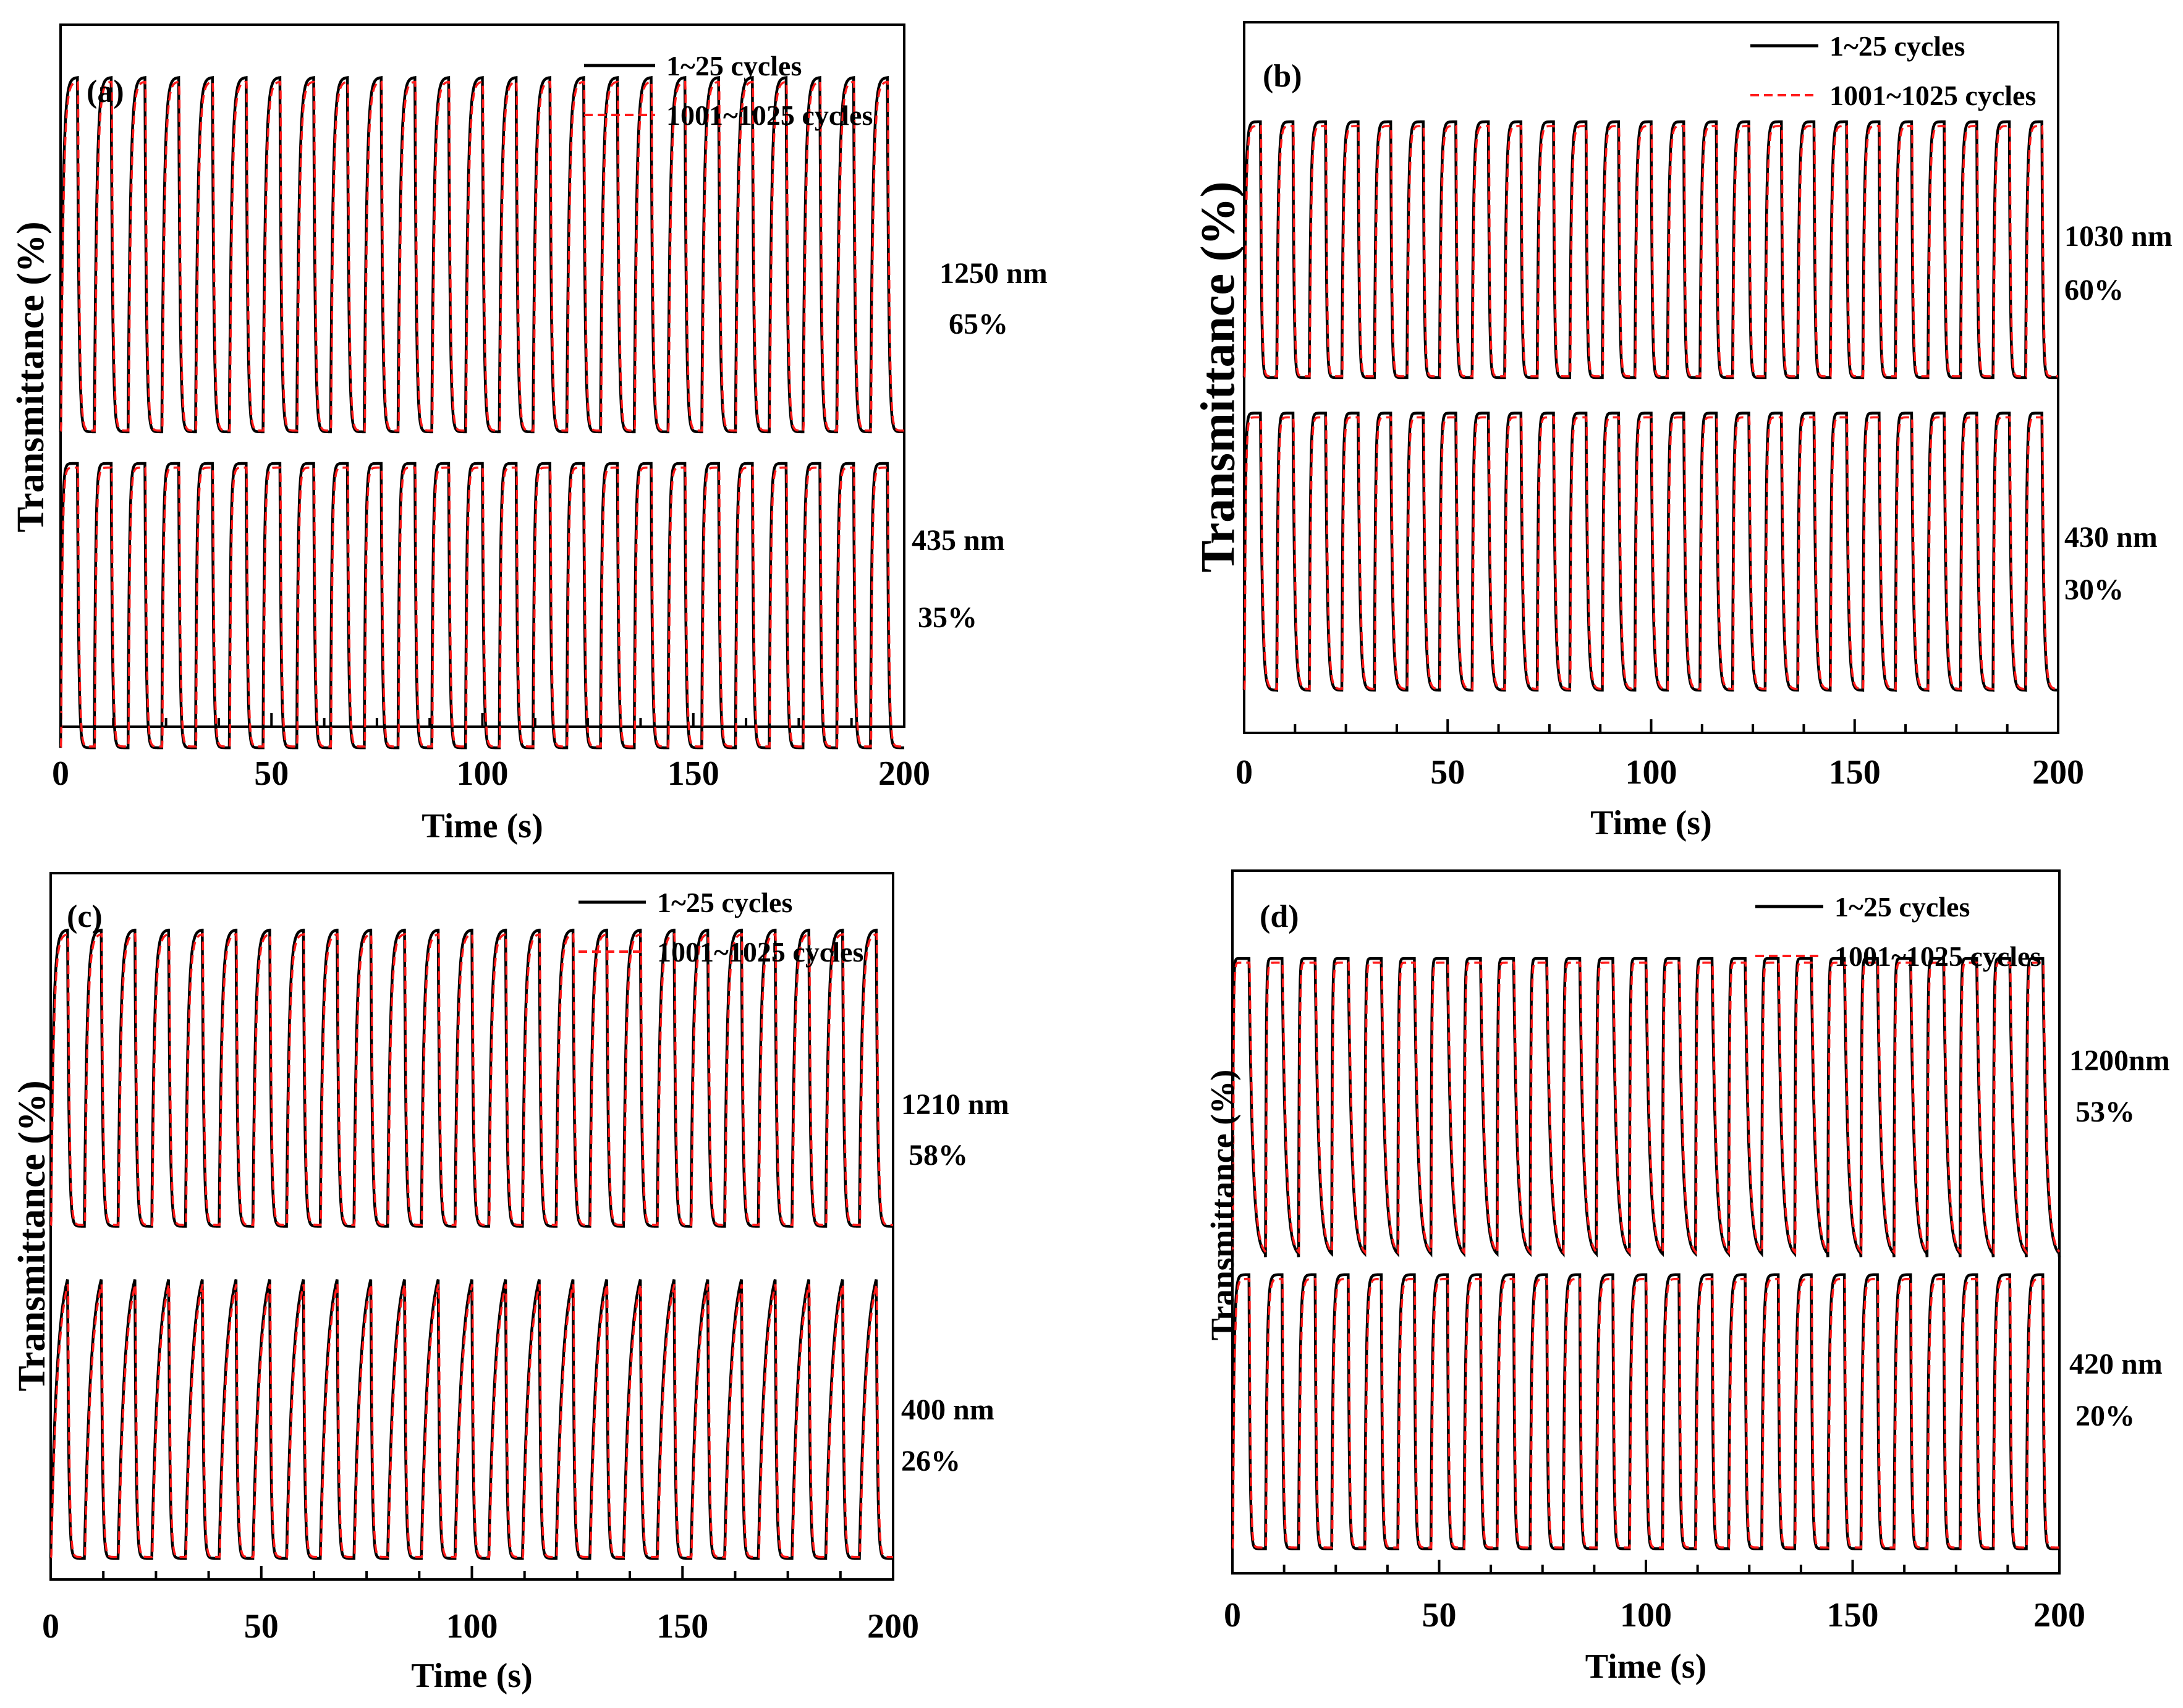 The image size is (2183, 1708). I want to click on trace-modulation-label: 58%, so click(939, 1155).